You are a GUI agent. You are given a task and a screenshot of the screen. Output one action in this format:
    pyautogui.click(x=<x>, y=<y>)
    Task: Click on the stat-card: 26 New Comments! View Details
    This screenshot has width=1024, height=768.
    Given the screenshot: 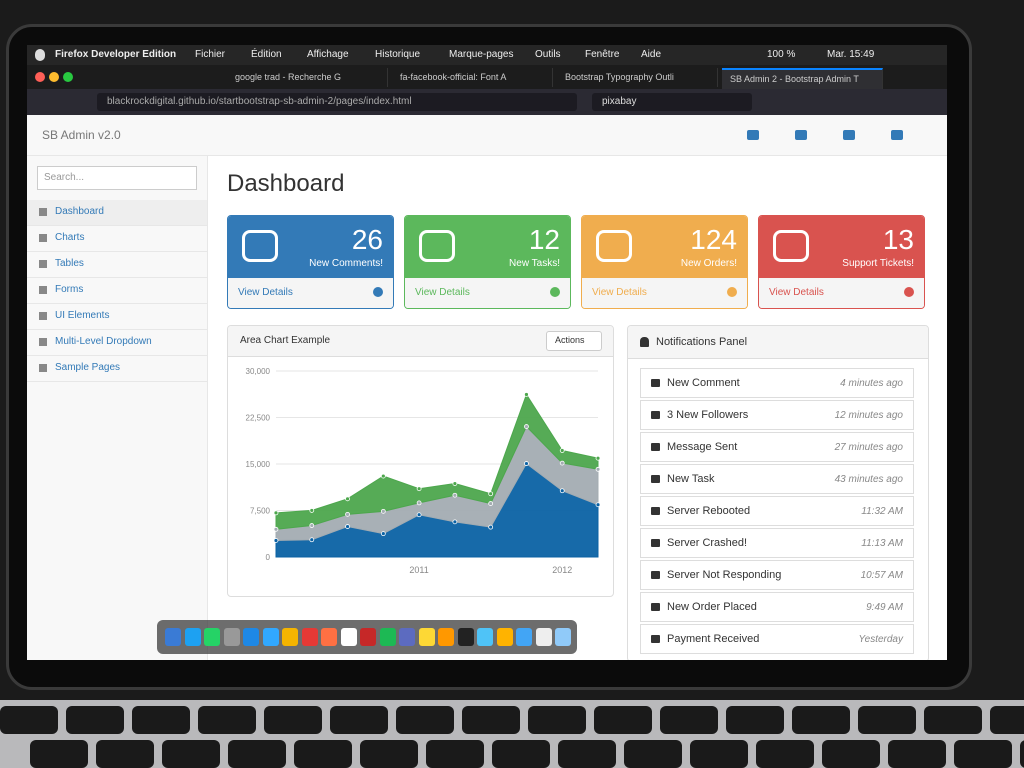 What is the action you would take?
    pyautogui.click(x=310, y=262)
    